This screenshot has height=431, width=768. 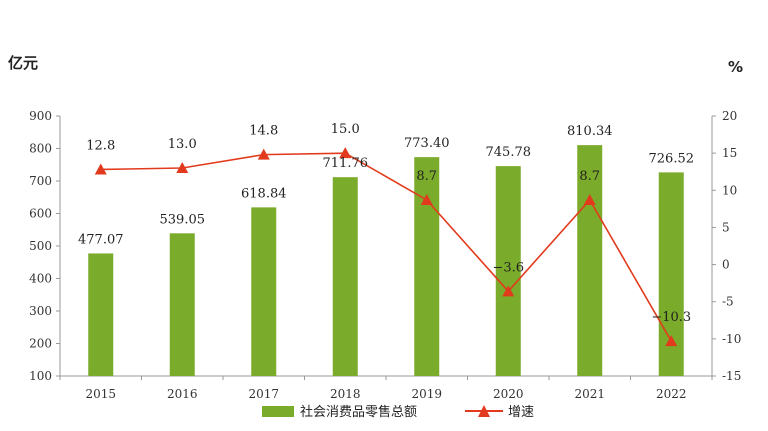 What do you see at coordinates (590, 260) in the screenshot?
I see `bar-2021` at bounding box center [590, 260].